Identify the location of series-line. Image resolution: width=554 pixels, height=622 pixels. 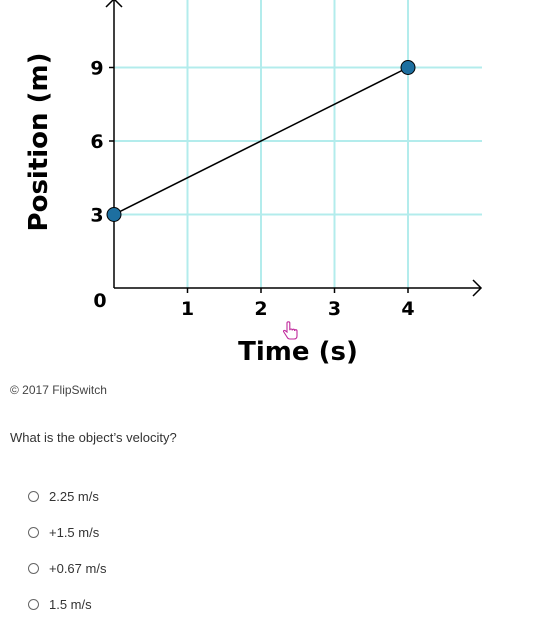
(261, 141).